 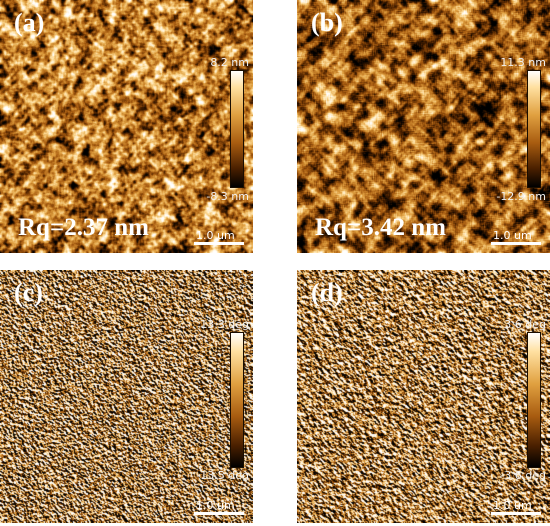 What do you see at coordinates (237, 129) in the screenshot?
I see `colorbar-a` at bounding box center [237, 129].